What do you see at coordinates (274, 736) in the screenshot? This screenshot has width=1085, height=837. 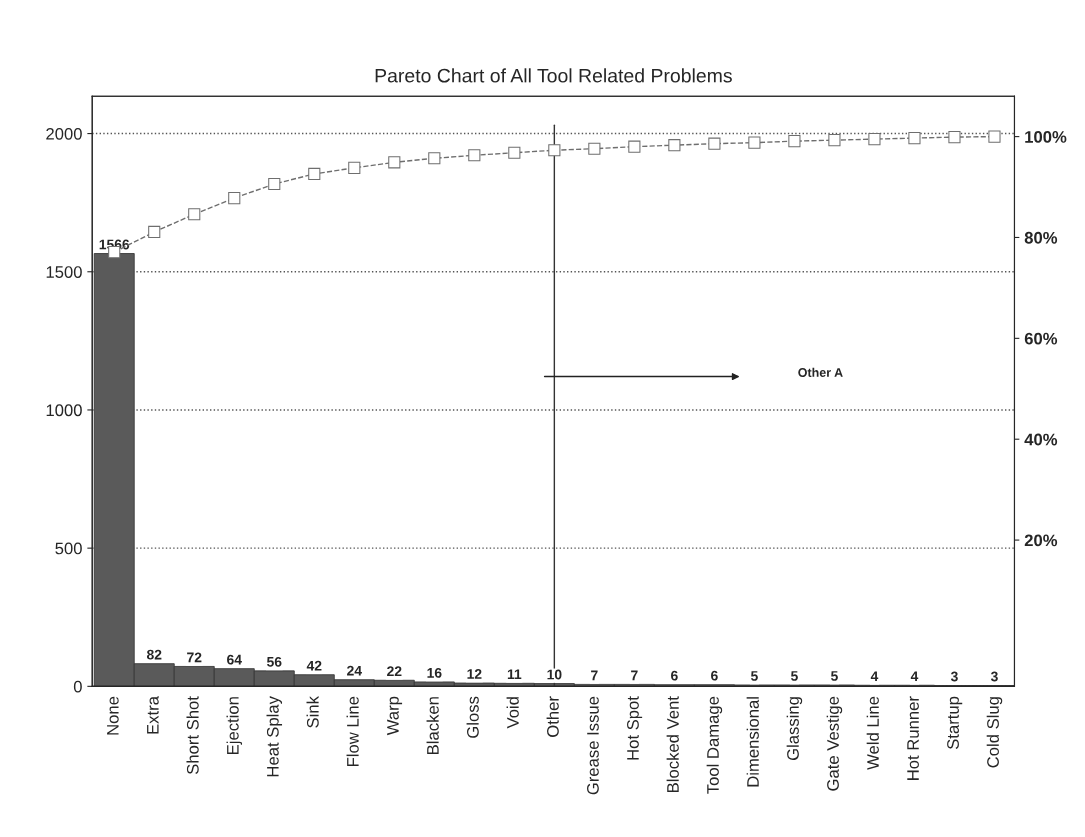 I see `x-tick-label: Heat Splay` at bounding box center [274, 736].